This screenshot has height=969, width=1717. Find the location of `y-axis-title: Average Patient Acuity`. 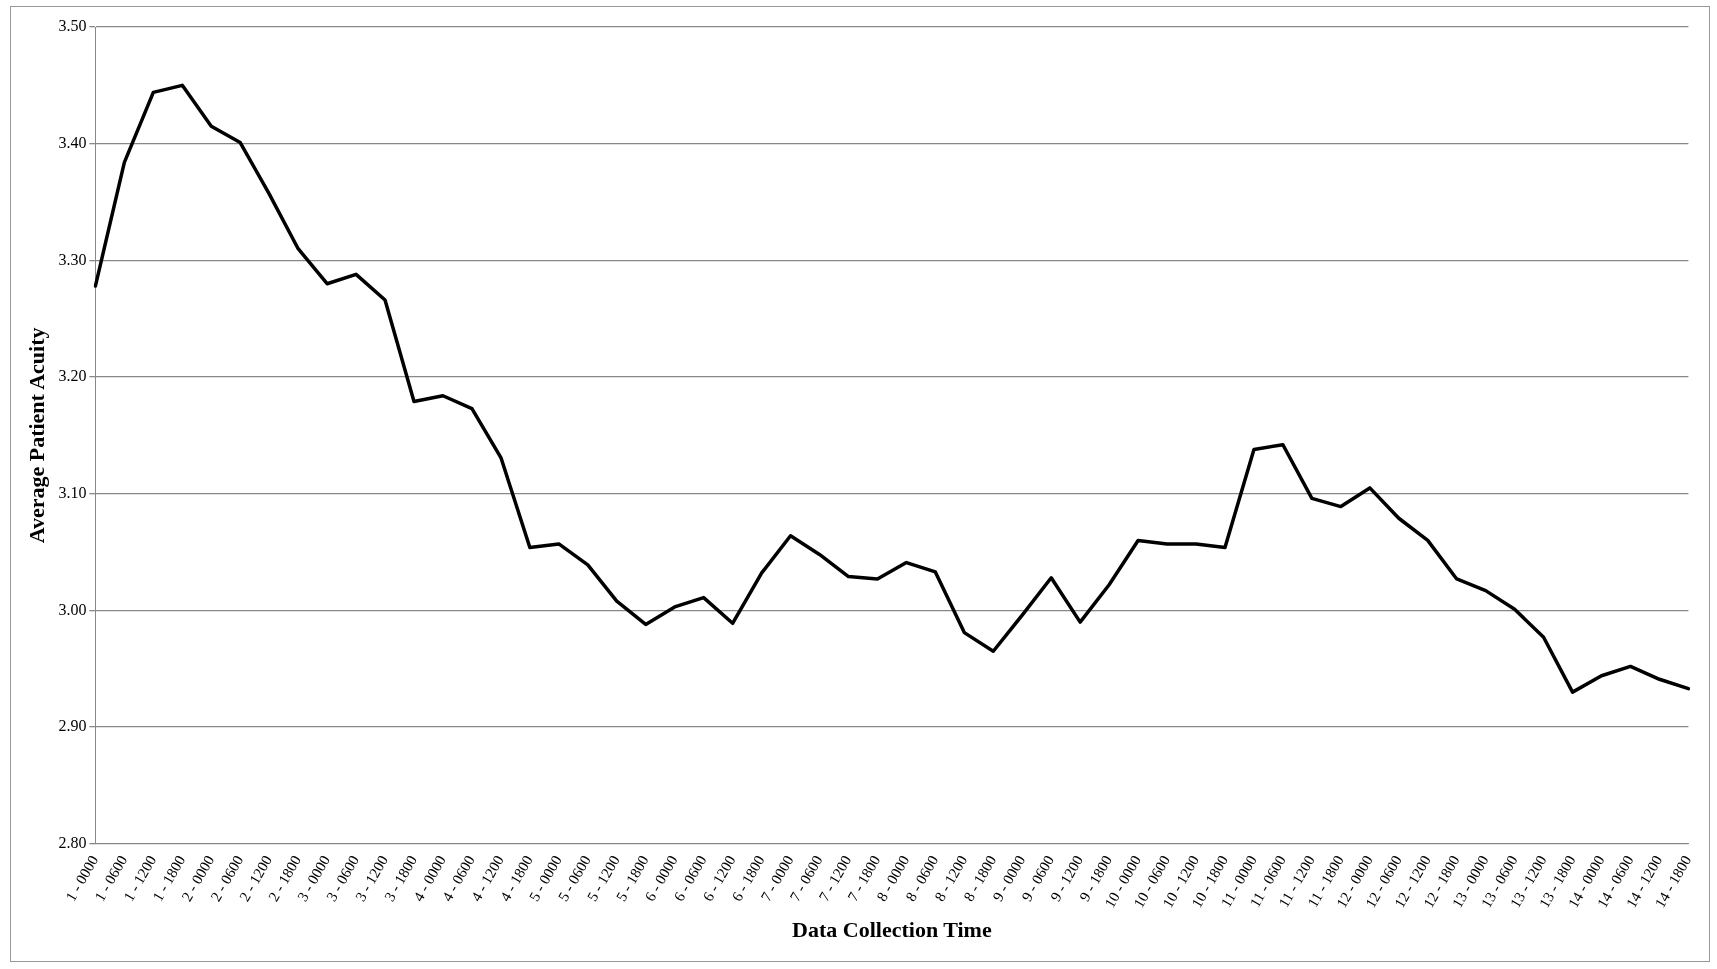

y-axis-title: Average Patient Acuity is located at coordinates (36, 435).